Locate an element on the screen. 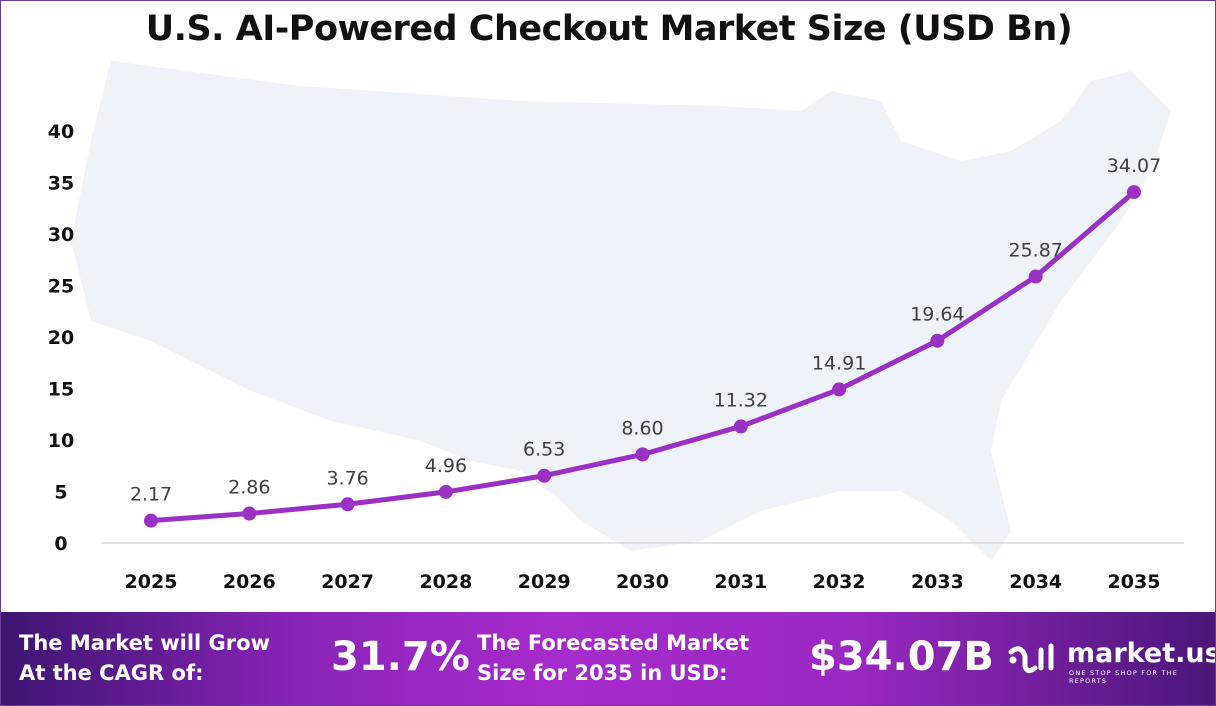 This screenshot has width=1216, height=706. x-tick-label: 2031 is located at coordinates (740, 582).